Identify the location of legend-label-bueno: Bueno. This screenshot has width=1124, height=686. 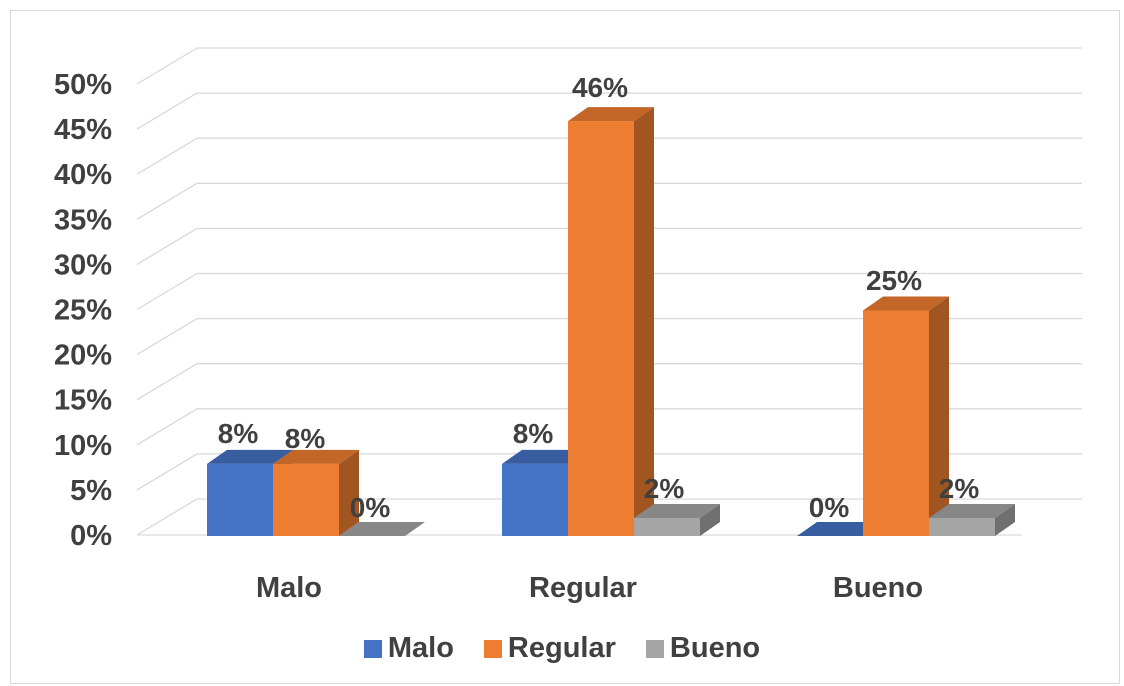
(715, 648).